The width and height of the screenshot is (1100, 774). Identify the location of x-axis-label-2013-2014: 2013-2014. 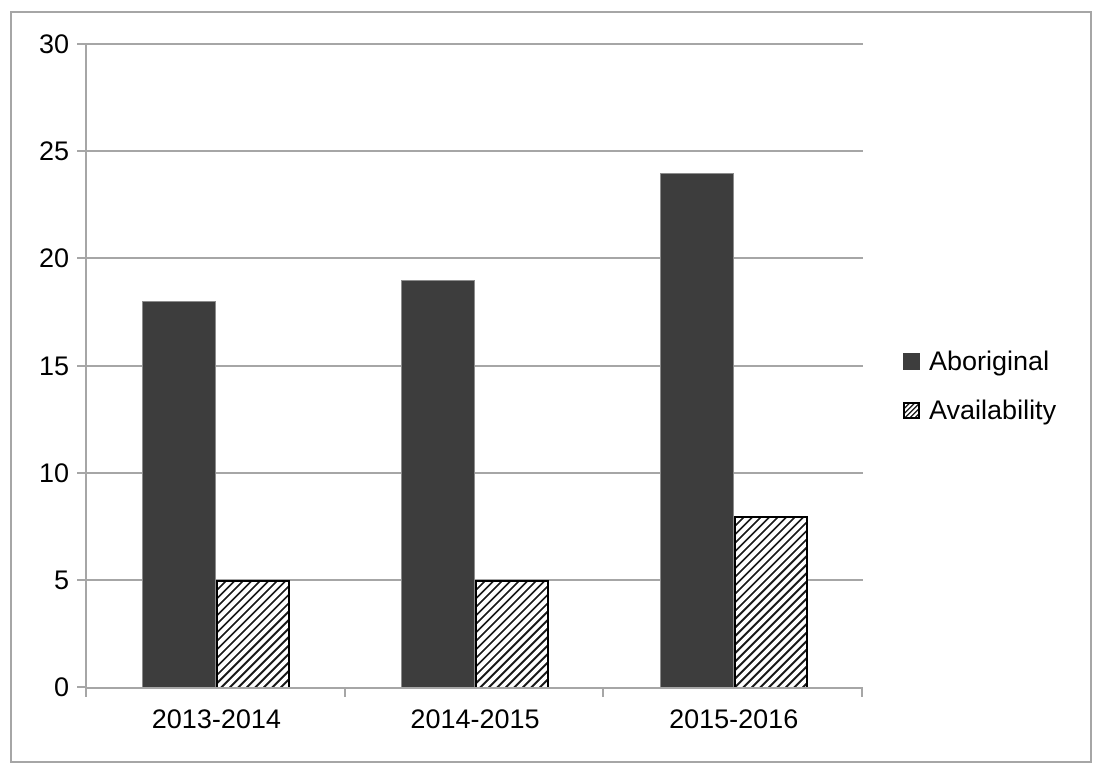
(216, 719).